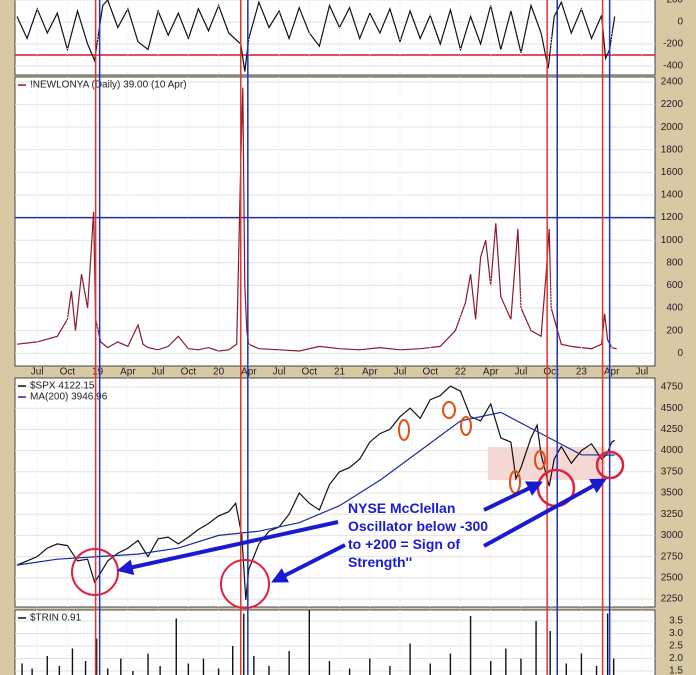 Image resolution: width=696 pixels, height=675 pixels. Describe the element at coordinates (676, 646) in the screenshot. I see `y-tick-label: 2.5` at that location.